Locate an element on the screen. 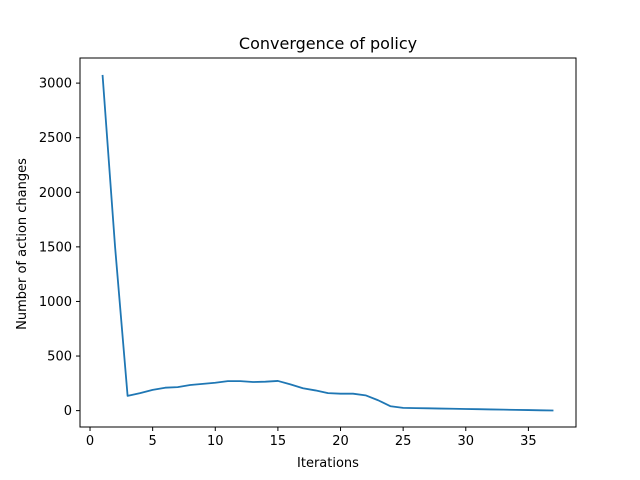 This screenshot has height=480, width=640. x-axis-label: Iterations is located at coordinates (328, 463).